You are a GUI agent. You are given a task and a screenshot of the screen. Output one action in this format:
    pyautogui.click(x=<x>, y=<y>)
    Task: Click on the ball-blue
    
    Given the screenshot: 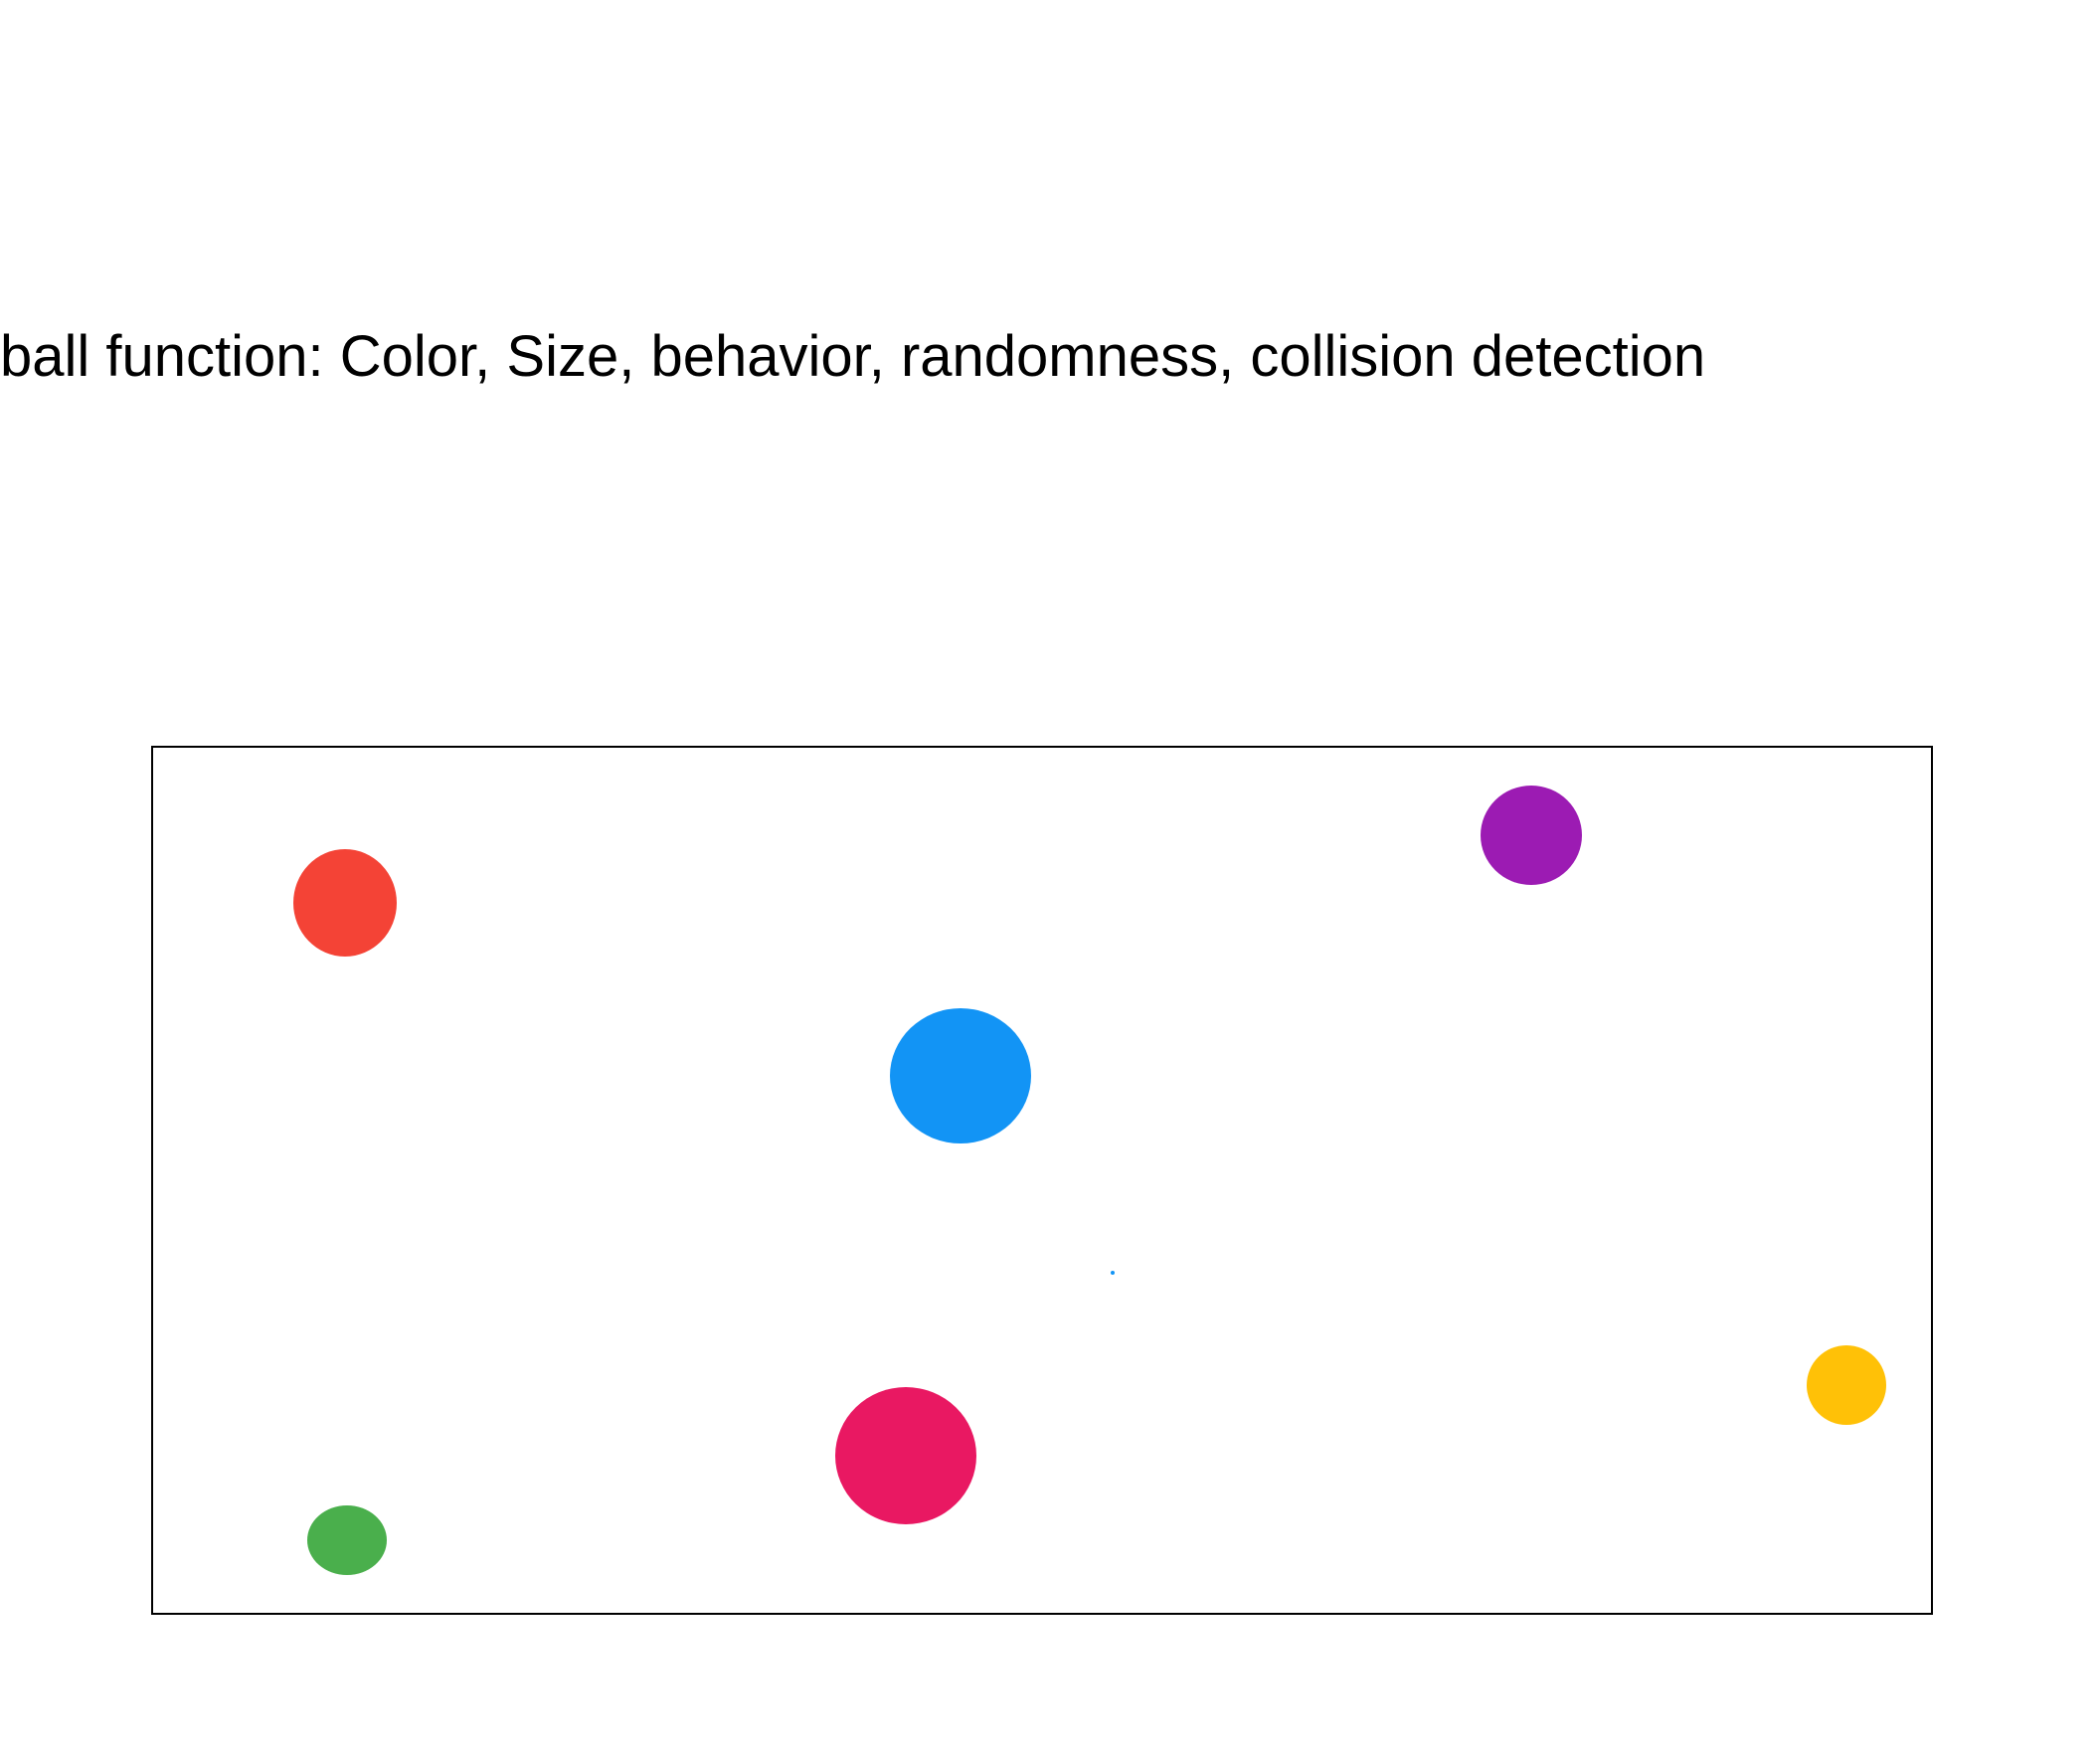 What is the action you would take?
    pyautogui.click(x=960, y=1075)
    